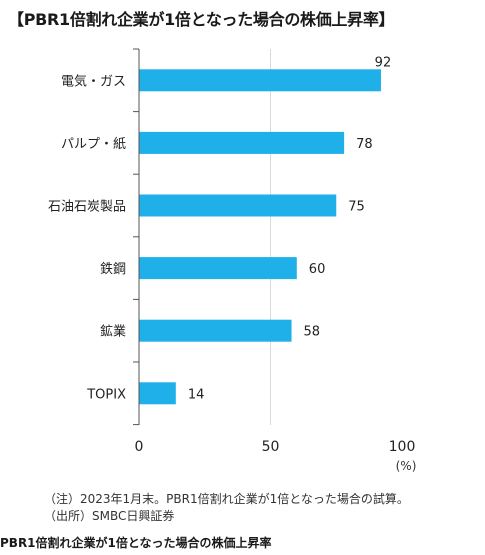 Image resolution: width=485 pixels, height=555 pixels. What do you see at coordinates (201, 19) in the screenshot?
I see `chart-title: 【PBR1倍割れ企業が1倍となった場合の株価上昇率】` at bounding box center [201, 19].